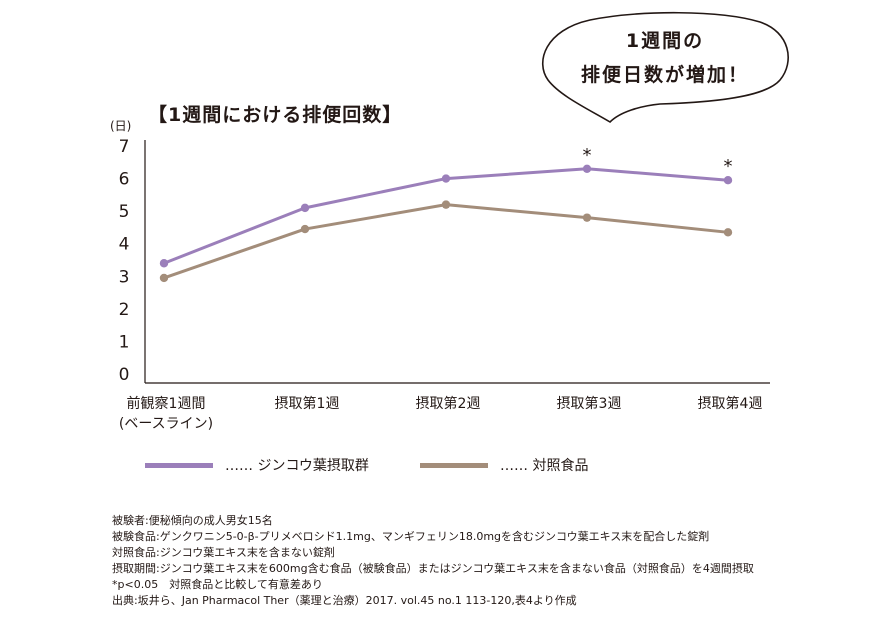 Image resolution: width=884 pixels, height=641 pixels. What do you see at coordinates (124, 342) in the screenshot?
I see `y-tick-label: 1` at bounding box center [124, 342].